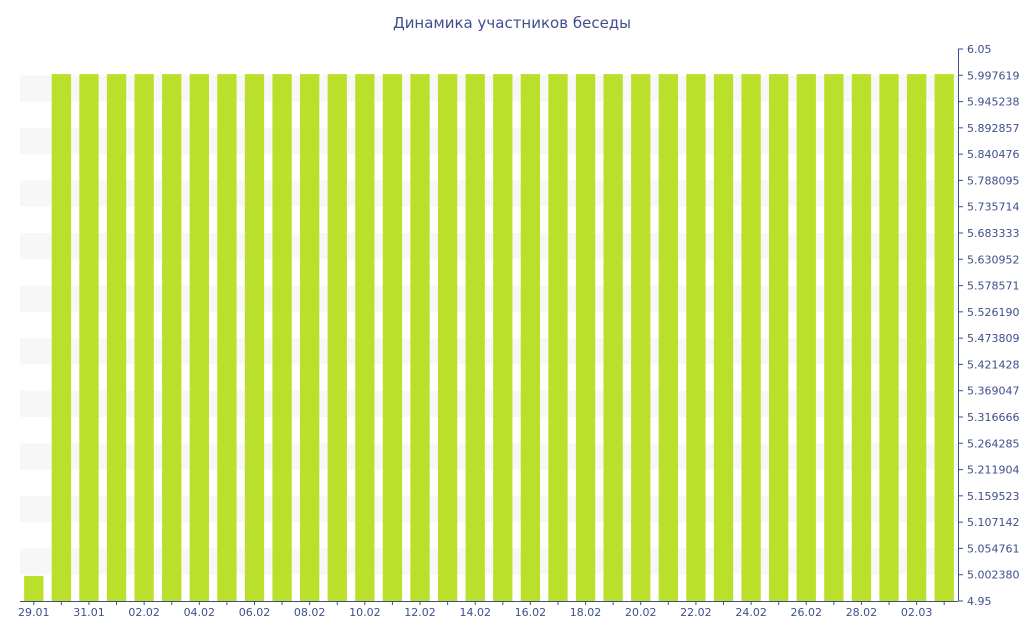 Image resolution: width=1024 pixels, height=640 pixels. I want to click on x-tick-label: 20.02, so click(641, 612).